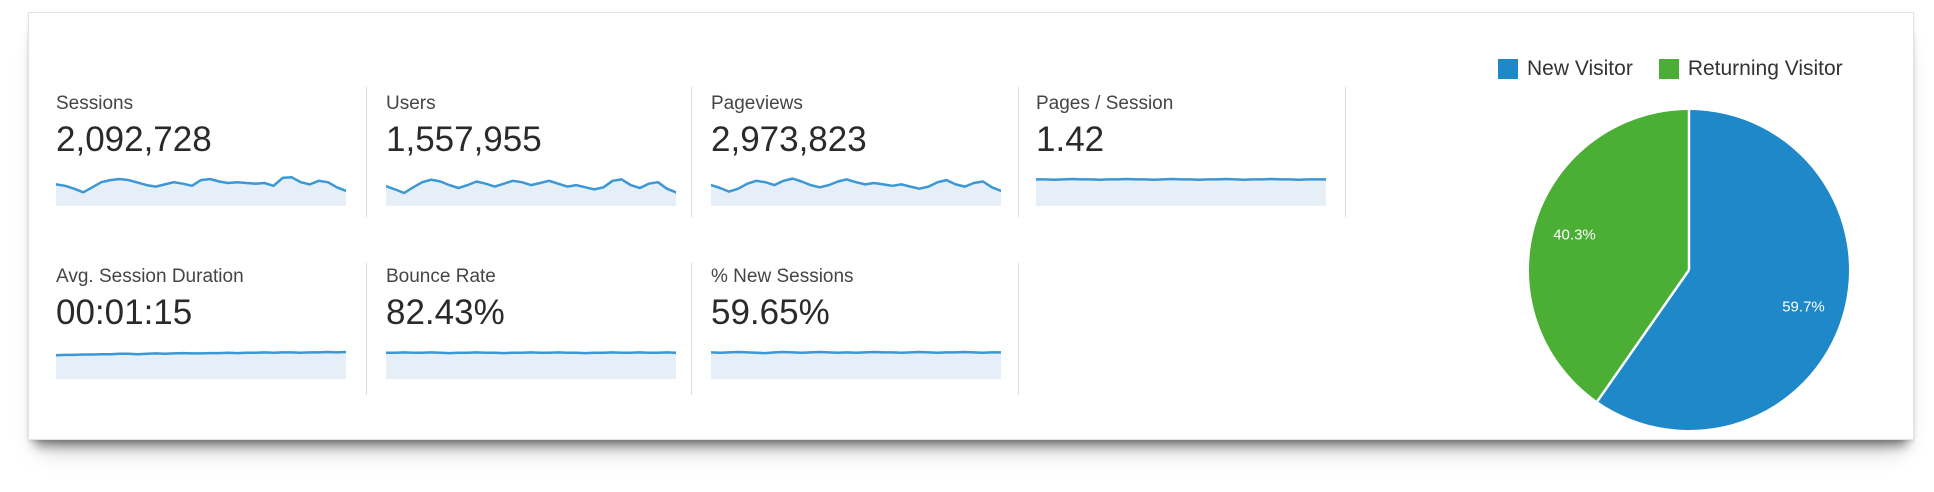  What do you see at coordinates (150, 276) in the screenshot?
I see `metric-label: Avg. Session Duration` at bounding box center [150, 276].